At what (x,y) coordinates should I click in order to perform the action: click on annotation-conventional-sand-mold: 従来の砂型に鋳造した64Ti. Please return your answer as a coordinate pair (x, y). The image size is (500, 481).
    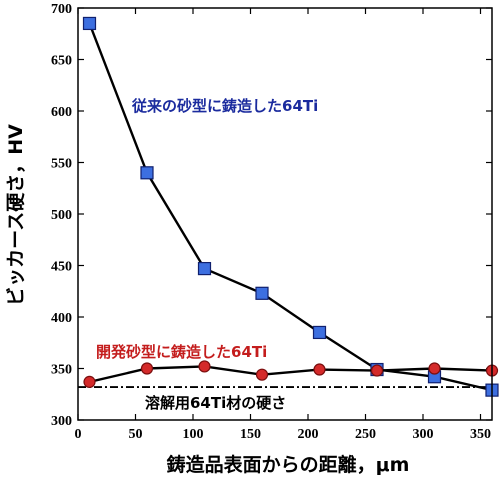
    Looking at the image, I should click on (224, 106).